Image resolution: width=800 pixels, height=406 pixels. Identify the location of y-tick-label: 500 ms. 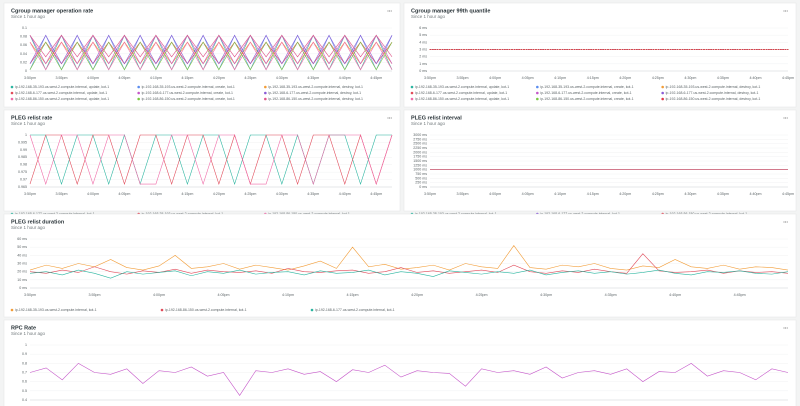
(421, 178).